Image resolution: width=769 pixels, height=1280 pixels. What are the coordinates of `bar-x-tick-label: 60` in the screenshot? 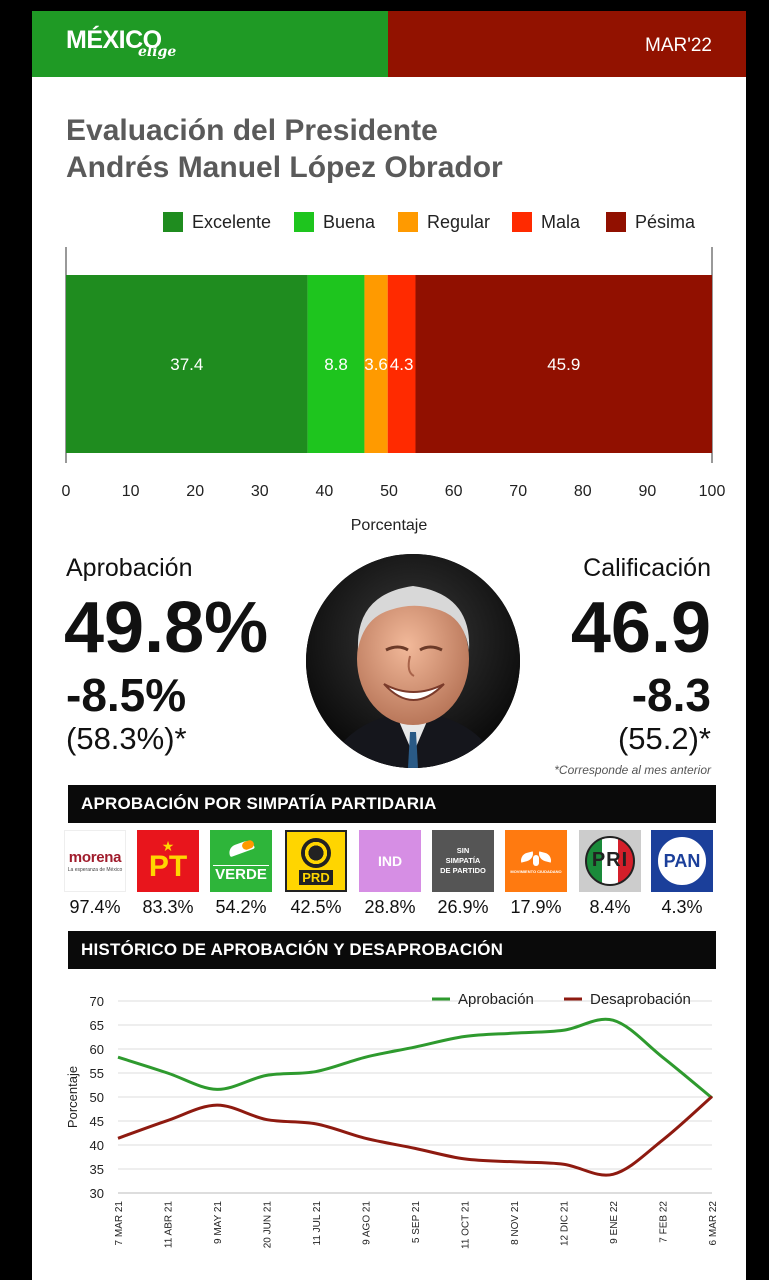 It's located at (454, 491).